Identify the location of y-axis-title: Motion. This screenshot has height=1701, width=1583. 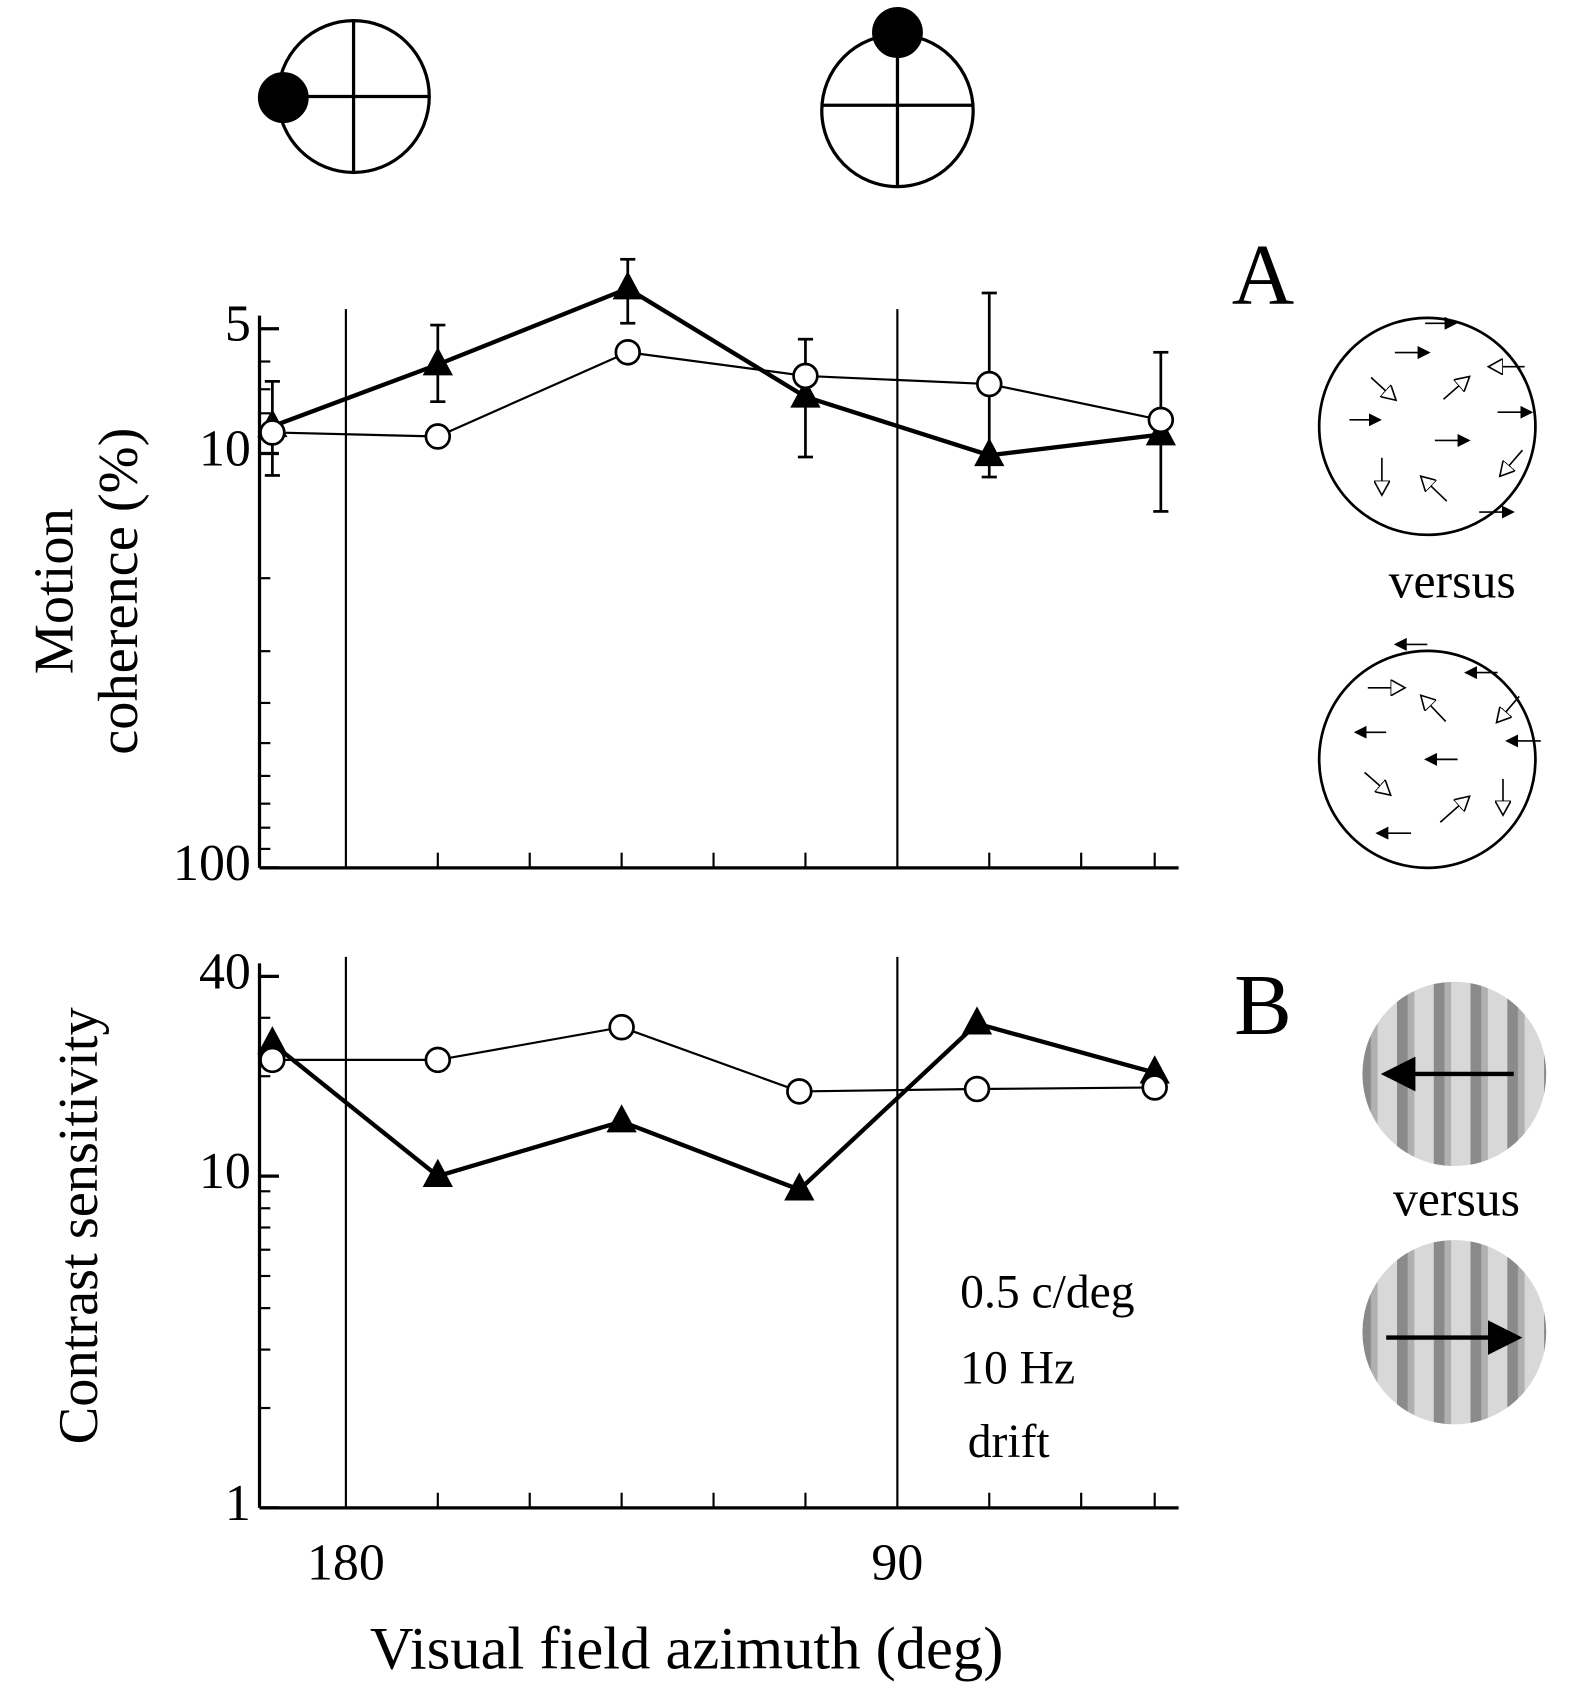
(54, 591).